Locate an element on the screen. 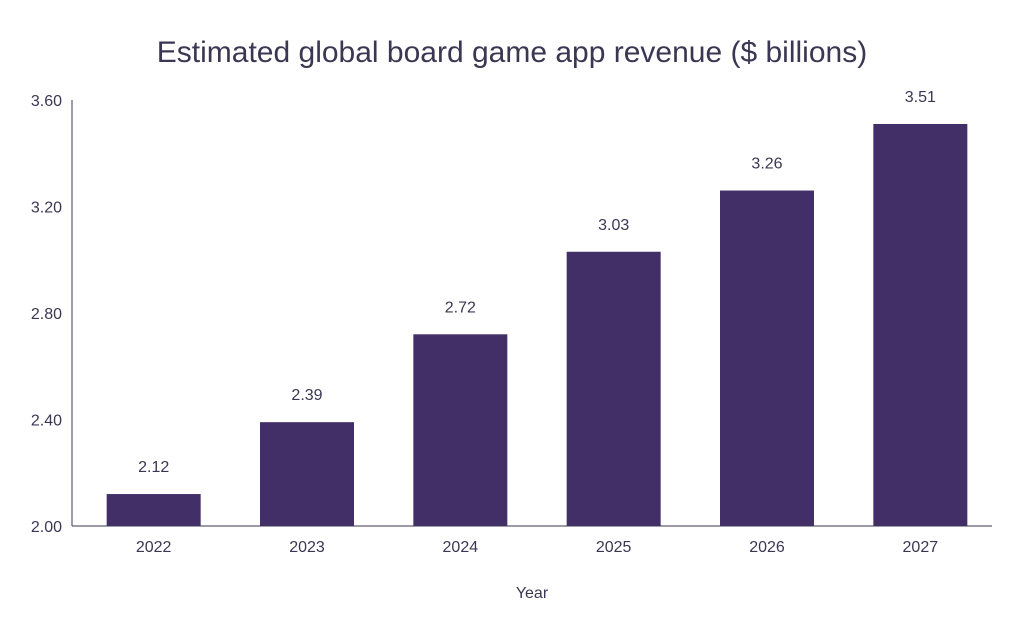 The image size is (1024, 634). x-axis-ticks: 2022 2023 2024 2025 2026 2027 is located at coordinates (537, 547).